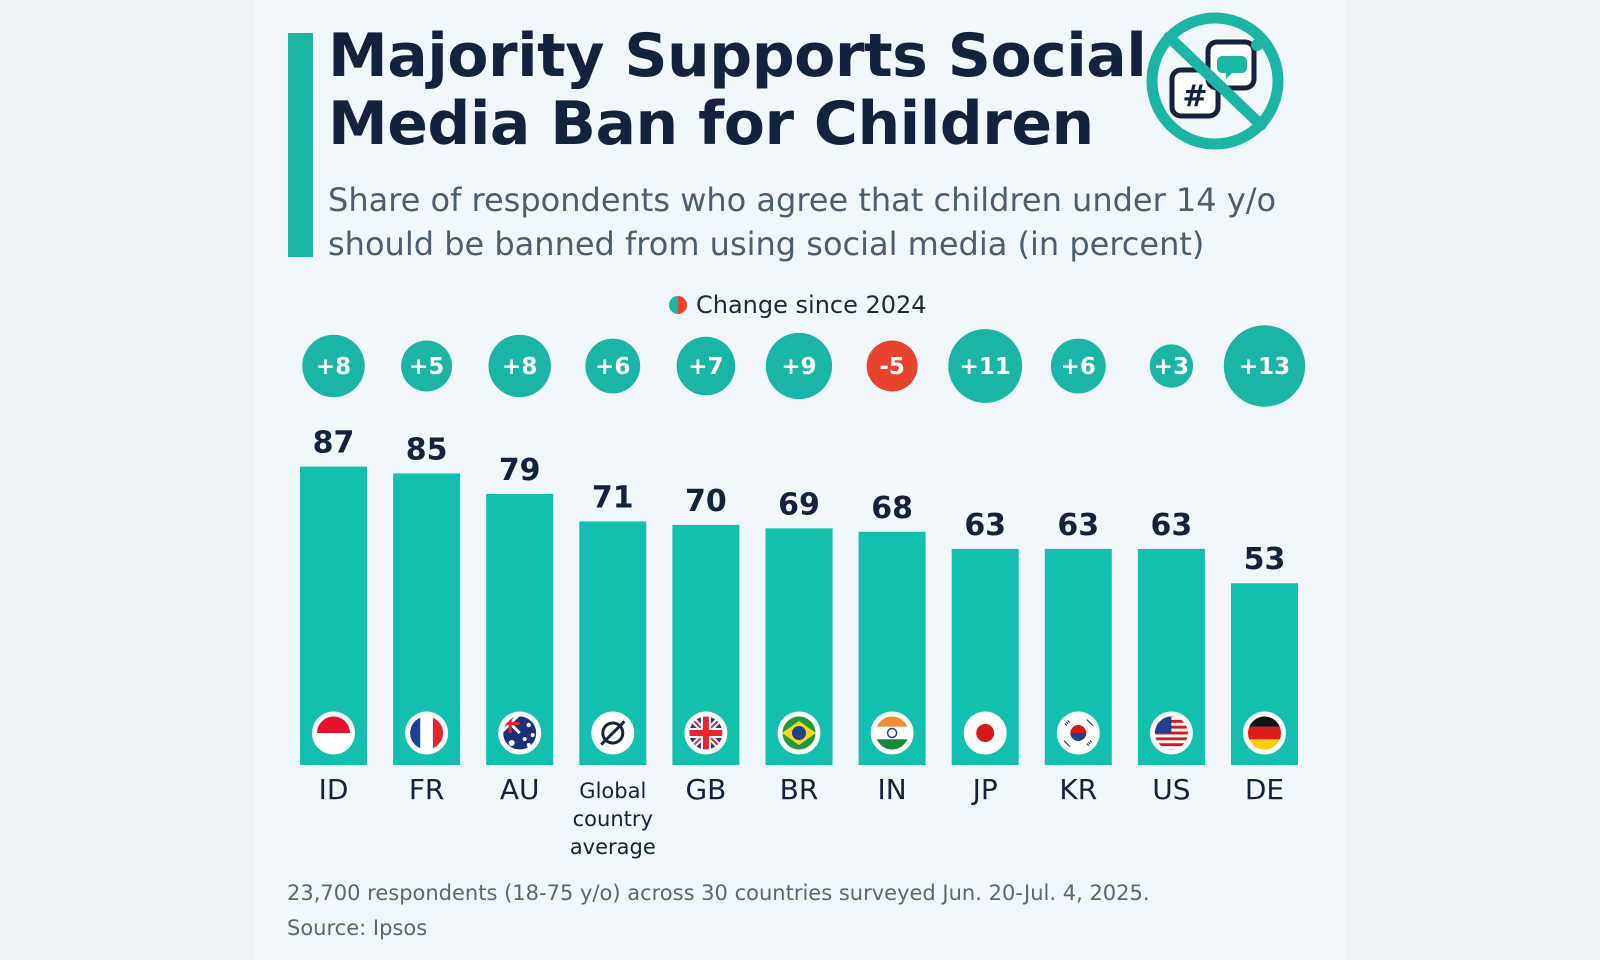 The width and height of the screenshot is (1600, 960). I want to click on value-label: 87, so click(334, 443).